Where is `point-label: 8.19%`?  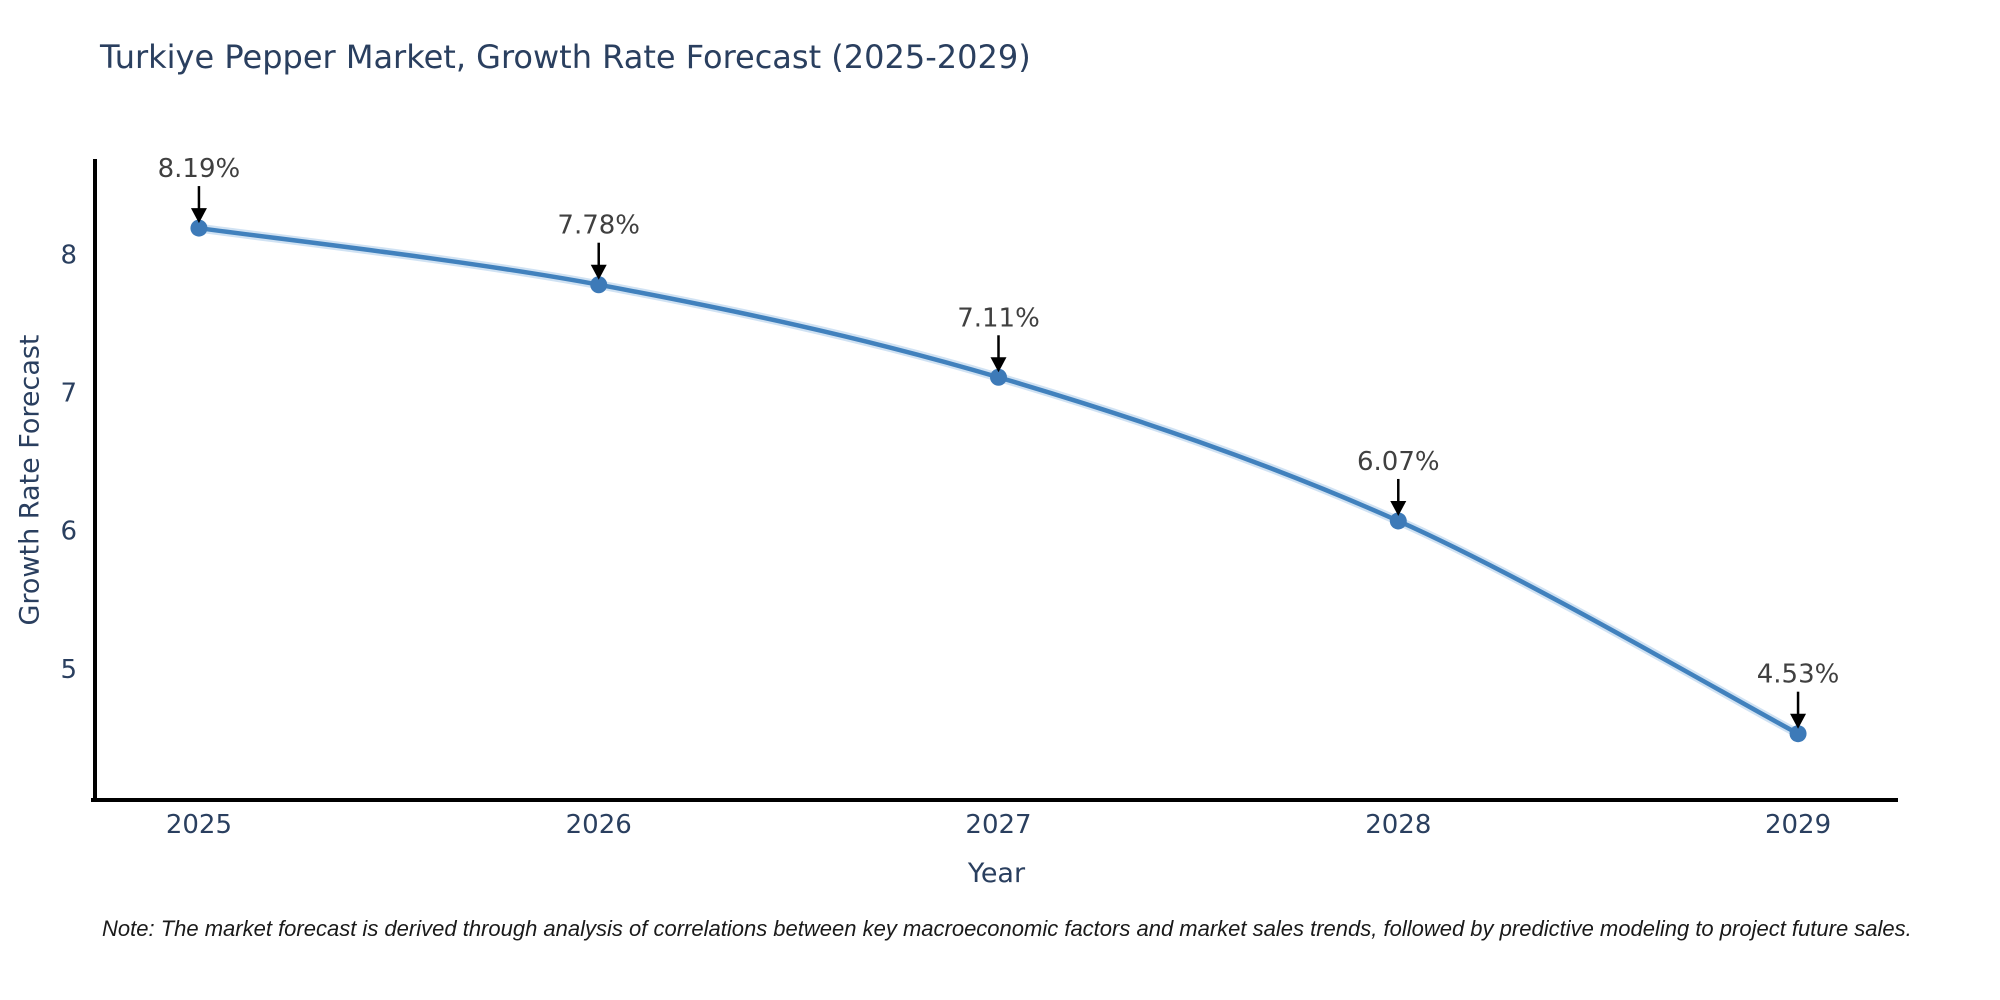
point-label: 8.19% is located at coordinates (199, 169).